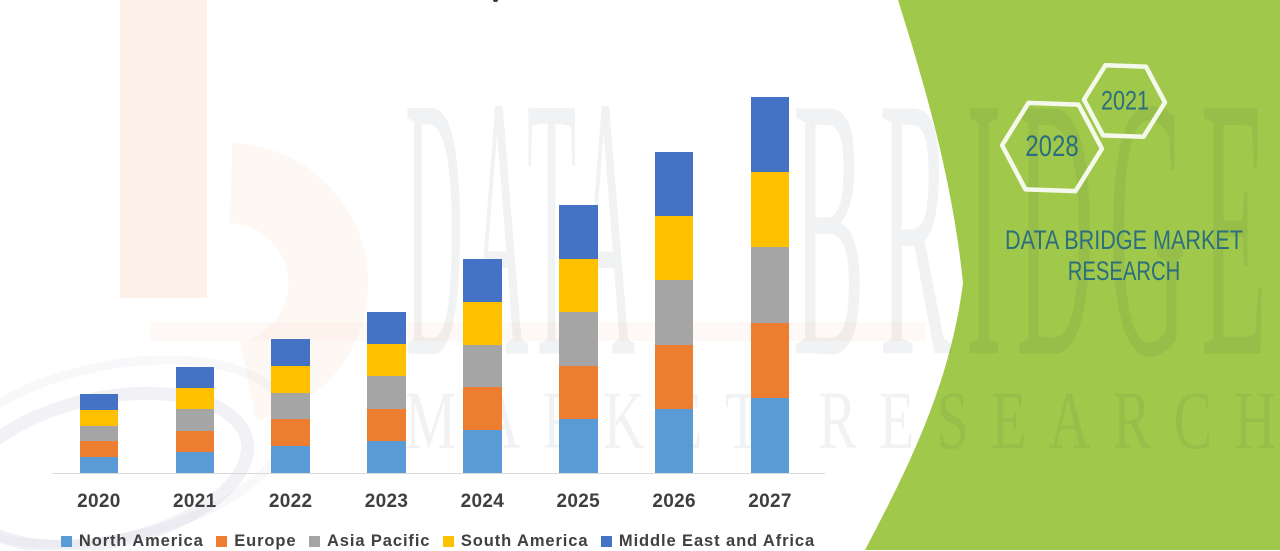 The width and height of the screenshot is (1280, 551). Describe the element at coordinates (482, 409) in the screenshot. I see `segment-2024-europe` at that location.